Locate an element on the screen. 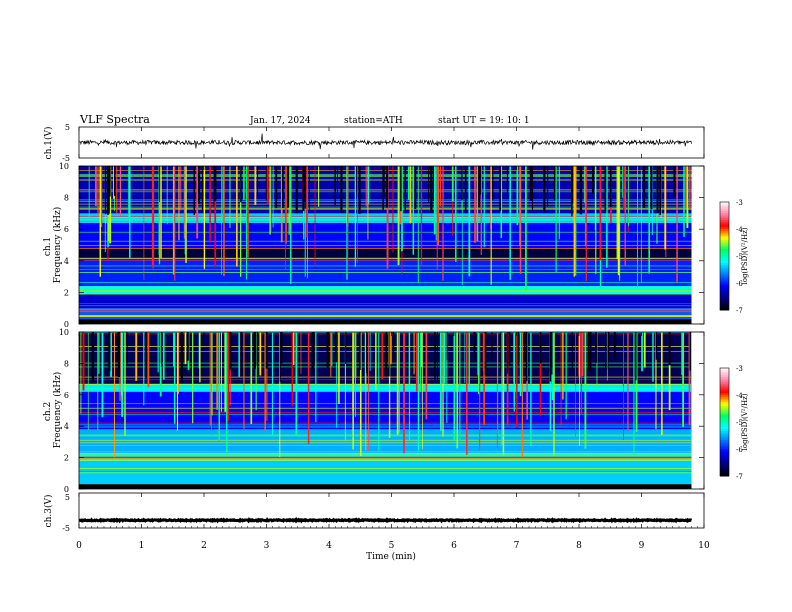 The height and width of the screenshot is (612, 792). time-tick-label: 5 is located at coordinates (392, 546).